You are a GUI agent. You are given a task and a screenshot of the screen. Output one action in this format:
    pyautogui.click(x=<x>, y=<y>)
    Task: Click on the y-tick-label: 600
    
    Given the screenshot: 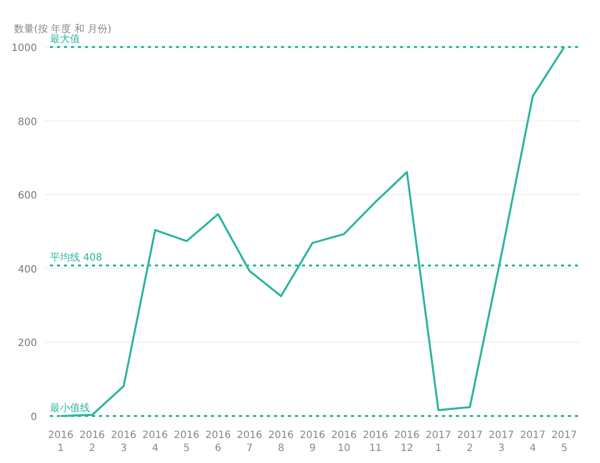 What is the action you would take?
    pyautogui.click(x=27, y=196)
    